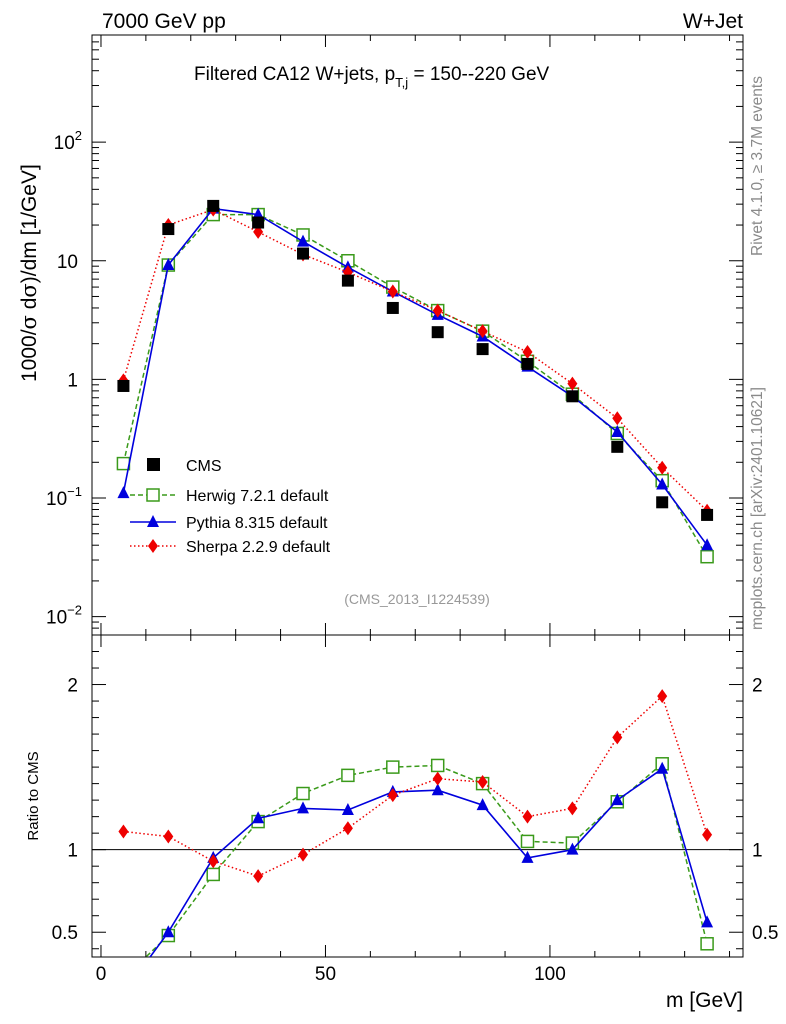 This screenshot has height=1024, width=786. What do you see at coordinates (757, 508) in the screenshot?
I see `mcplots-label: mcplots.cern.ch [arXiv:2401.10621]` at bounding box center [757, 508].